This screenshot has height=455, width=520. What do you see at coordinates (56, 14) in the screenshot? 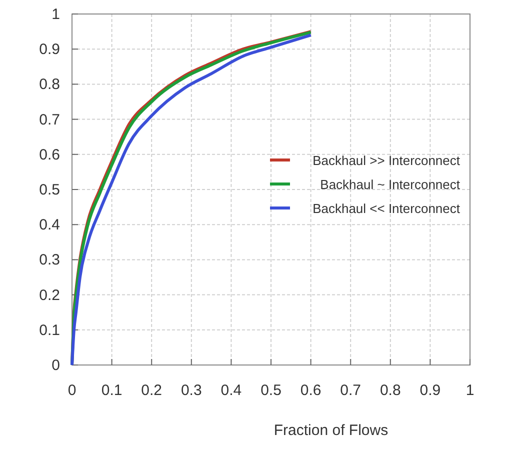
I see `y-tick-label: 1` at bounding box center [56, 14].